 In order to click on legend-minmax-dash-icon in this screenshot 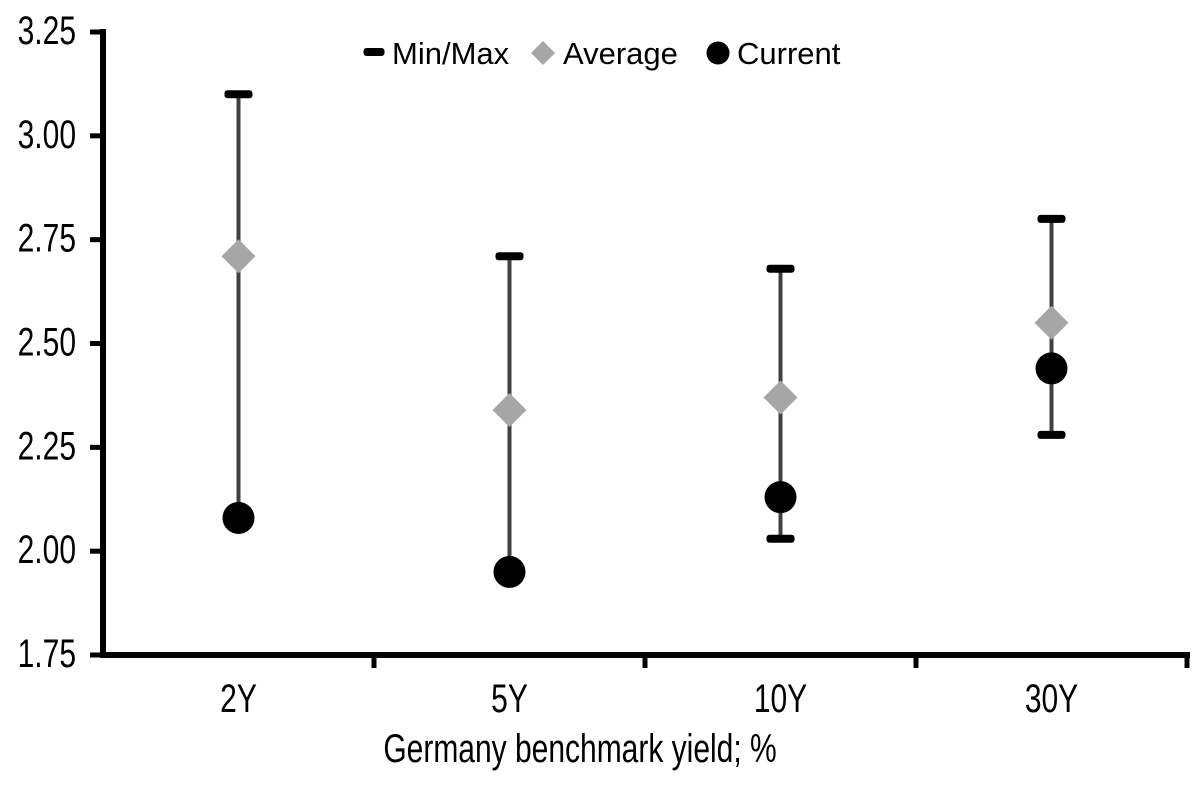, I will do `click(374, 52)`.